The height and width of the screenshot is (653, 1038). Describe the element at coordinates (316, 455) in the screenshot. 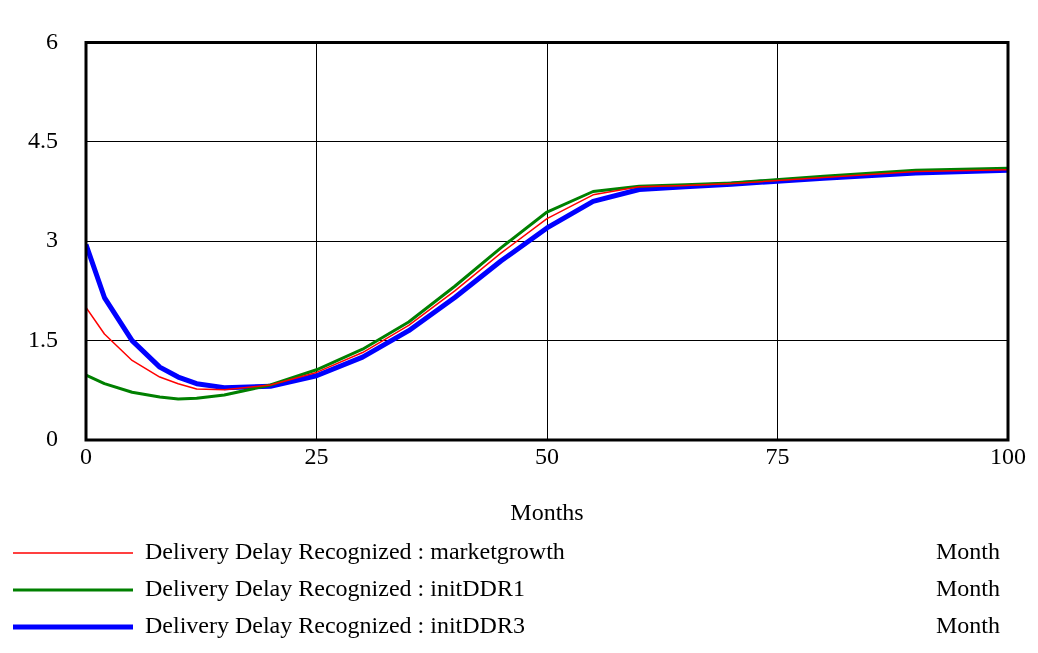

I see `x-tick-label: 25` at that location.